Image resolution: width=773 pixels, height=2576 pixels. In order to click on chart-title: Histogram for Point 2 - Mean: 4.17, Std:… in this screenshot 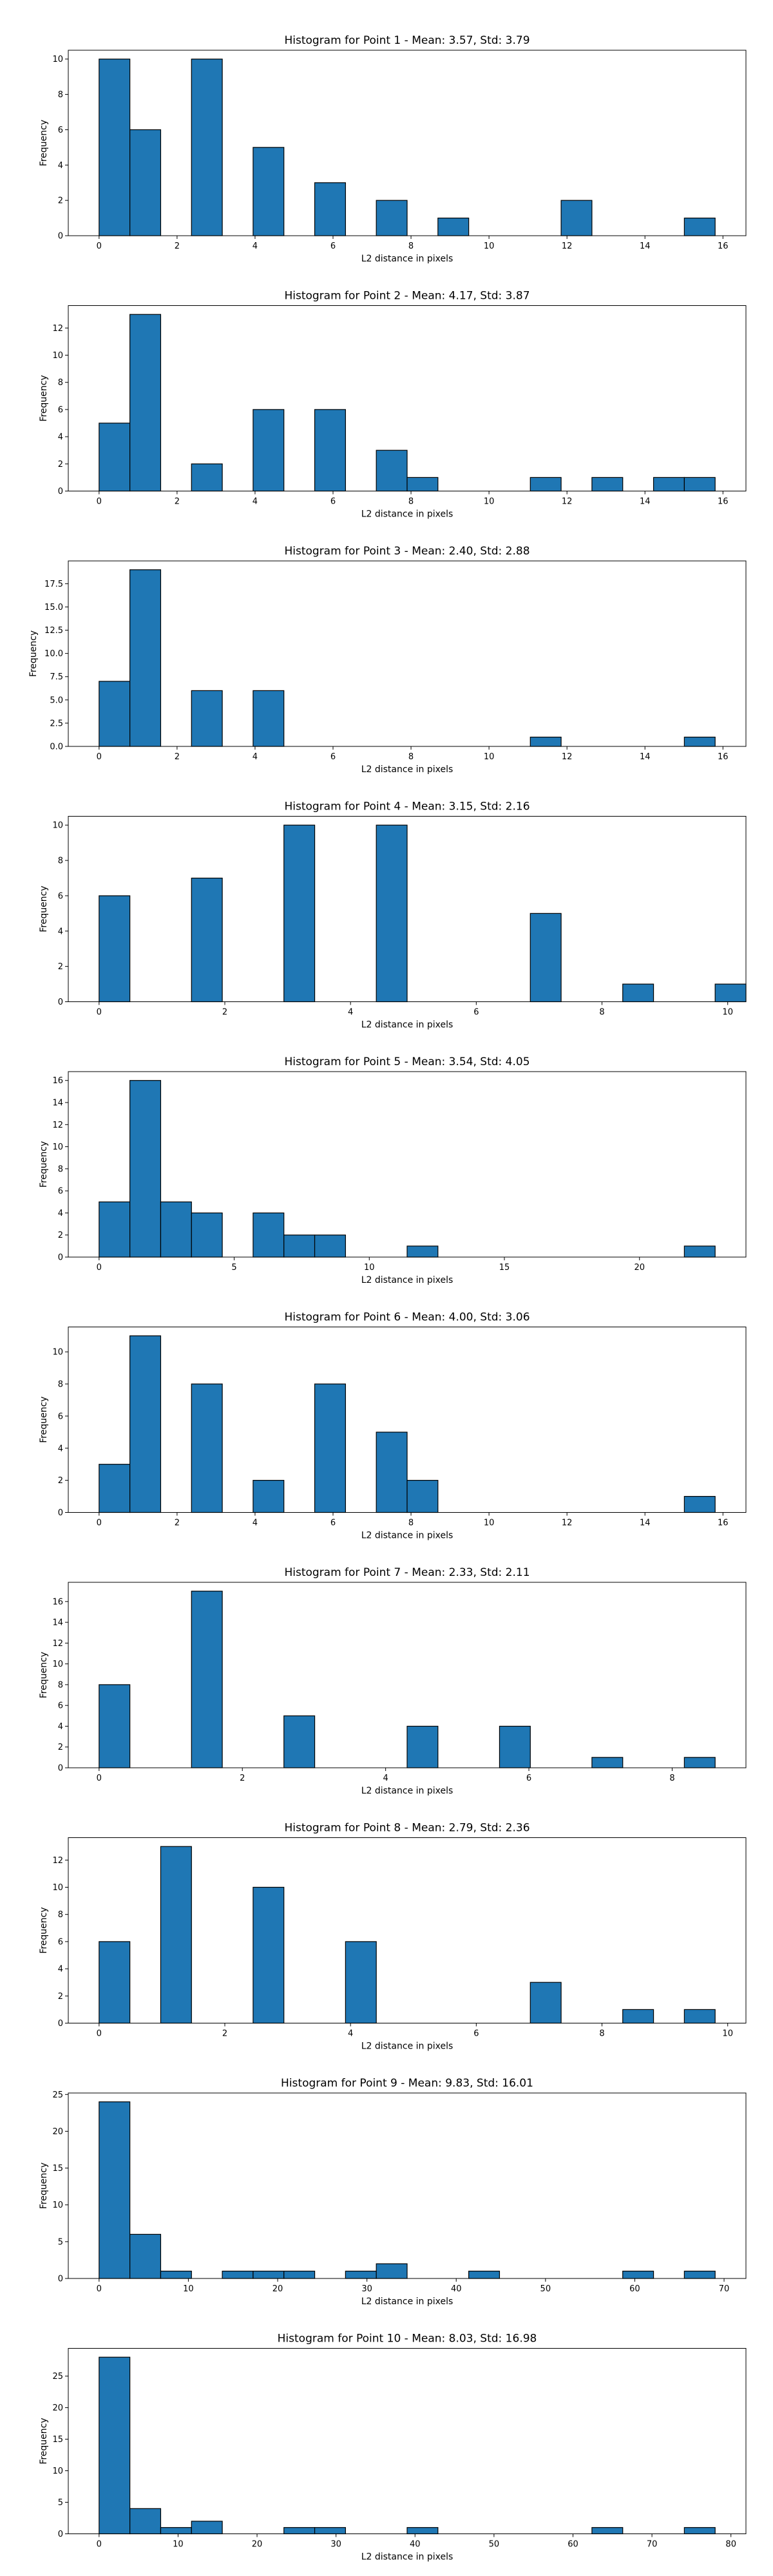, I will do `click(407, 296)`.